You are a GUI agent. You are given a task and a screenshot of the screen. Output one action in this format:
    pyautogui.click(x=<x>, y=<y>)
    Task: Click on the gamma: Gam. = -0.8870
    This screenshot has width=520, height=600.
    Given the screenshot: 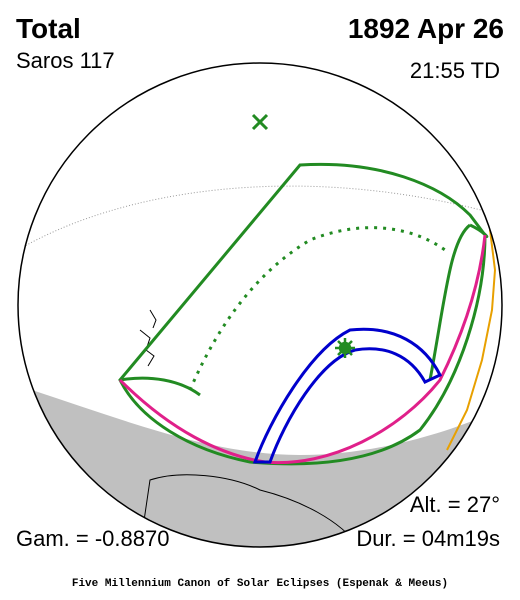 What is the action you would take?
    pyautogui.click(x=92, y=538)
    